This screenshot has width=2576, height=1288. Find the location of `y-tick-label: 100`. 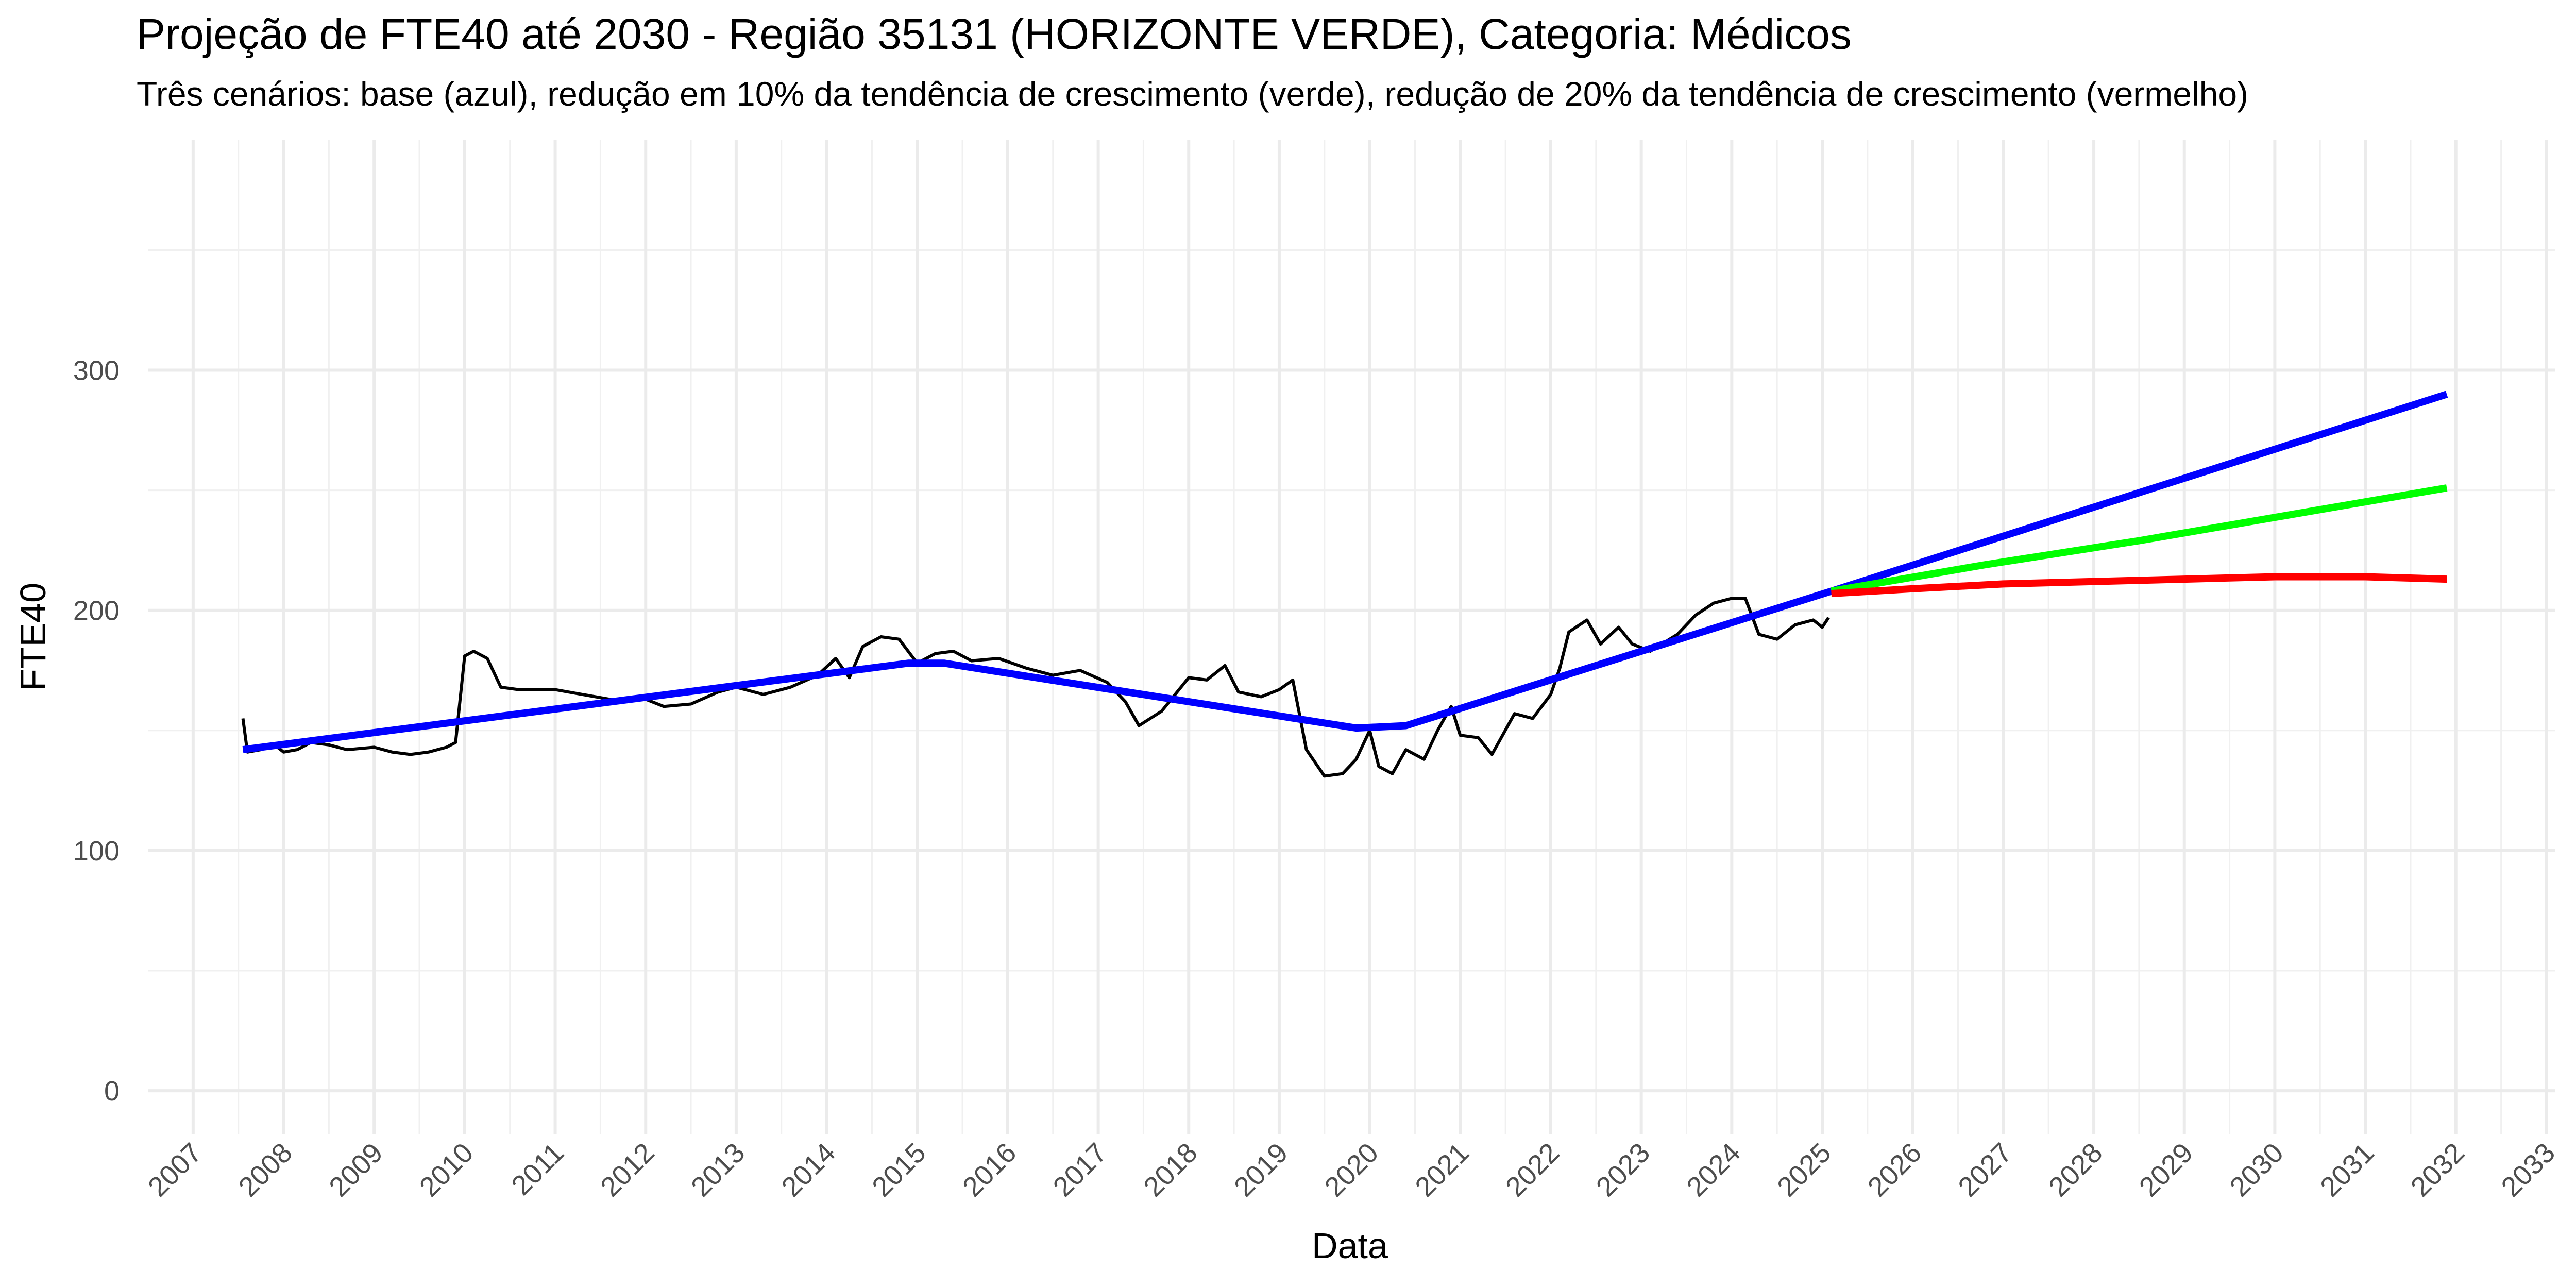

y-tick-label: 100 is located at coordinates (96, 851).